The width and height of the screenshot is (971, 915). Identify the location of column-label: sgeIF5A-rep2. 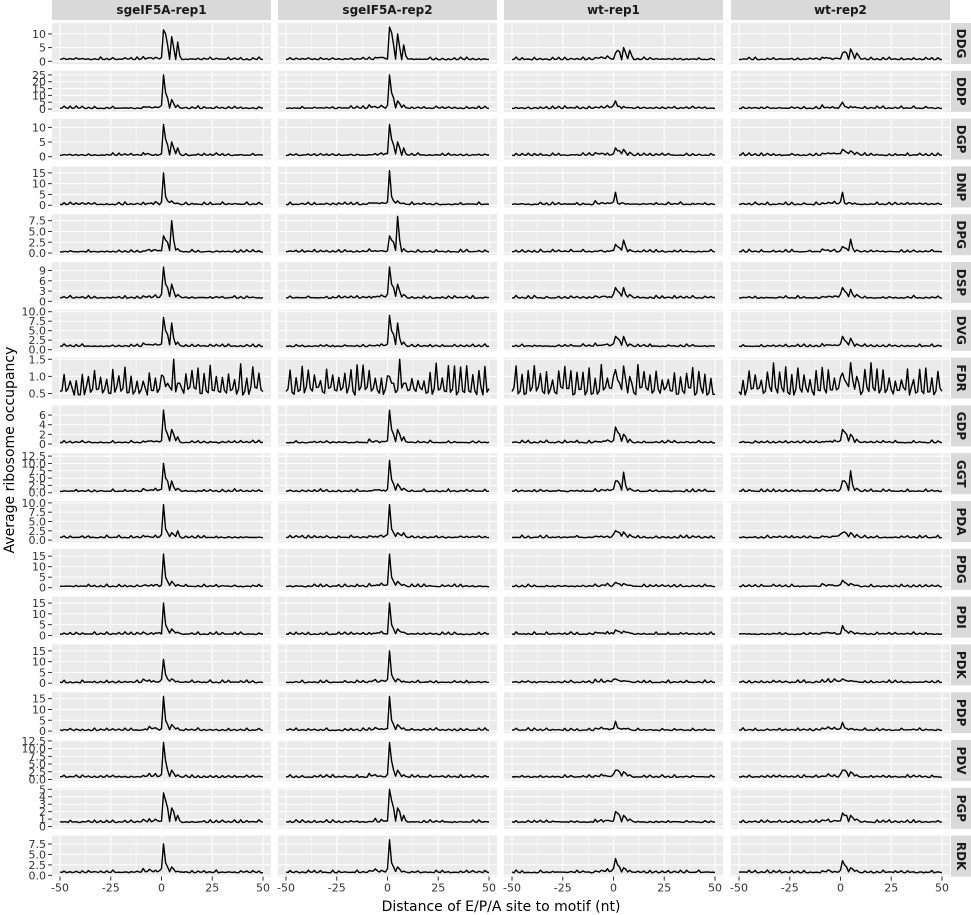
(387, 10).